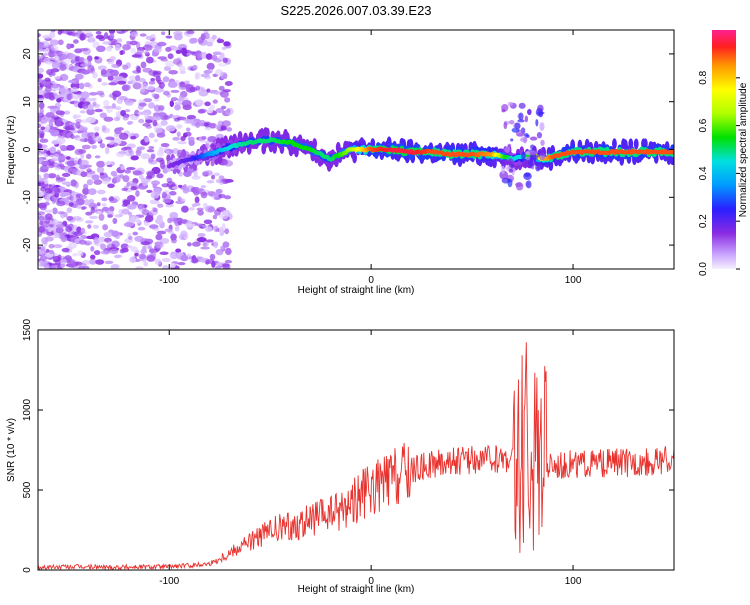 The width and height of the screenshot is (750, 605). Describe the element at coordinates (724, 149) in the screenshot. I see `colorbar-gradient` at that location.